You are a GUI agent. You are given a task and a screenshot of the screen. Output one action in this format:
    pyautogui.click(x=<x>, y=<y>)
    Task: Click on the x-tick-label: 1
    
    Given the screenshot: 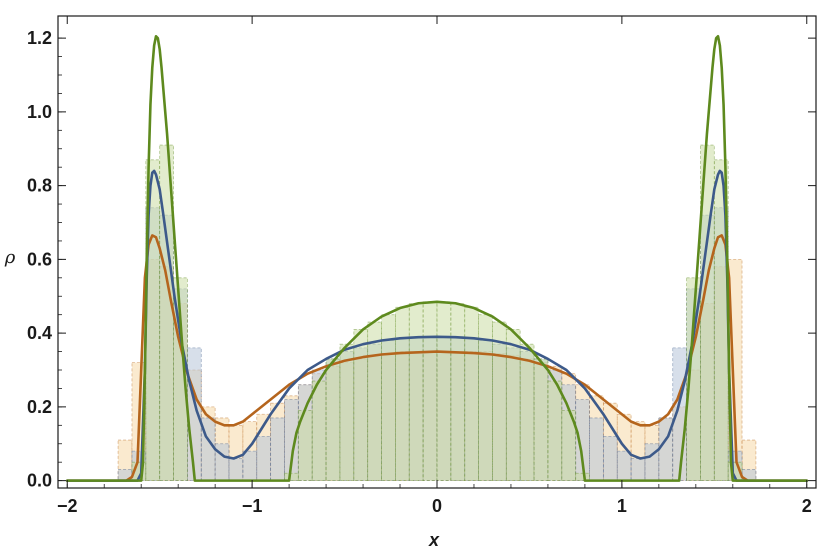 What is the action you would take?
    pyautogui.click(x=622, y=506)
    